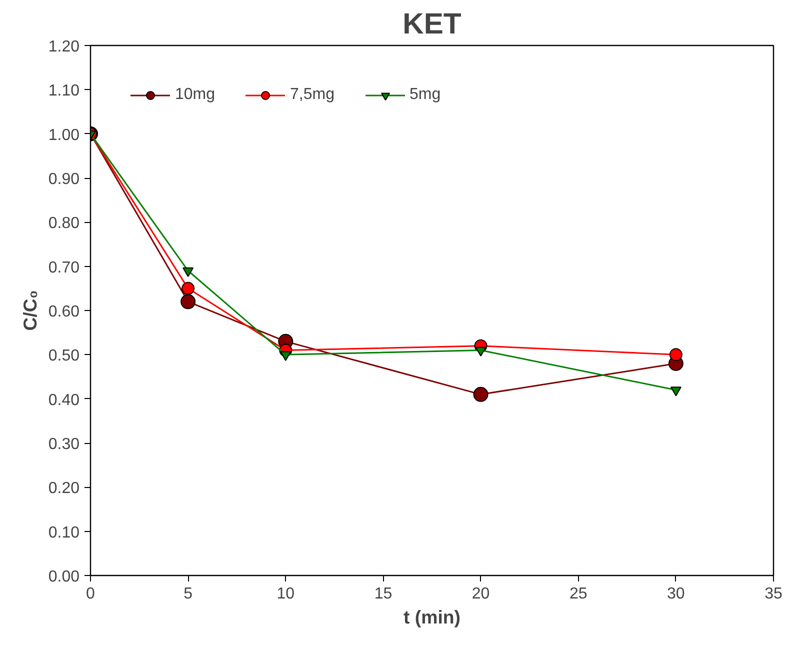 This screenshot has height=655, width=788. I want to click on y-tick-label: 0.10, so click(64, 533).